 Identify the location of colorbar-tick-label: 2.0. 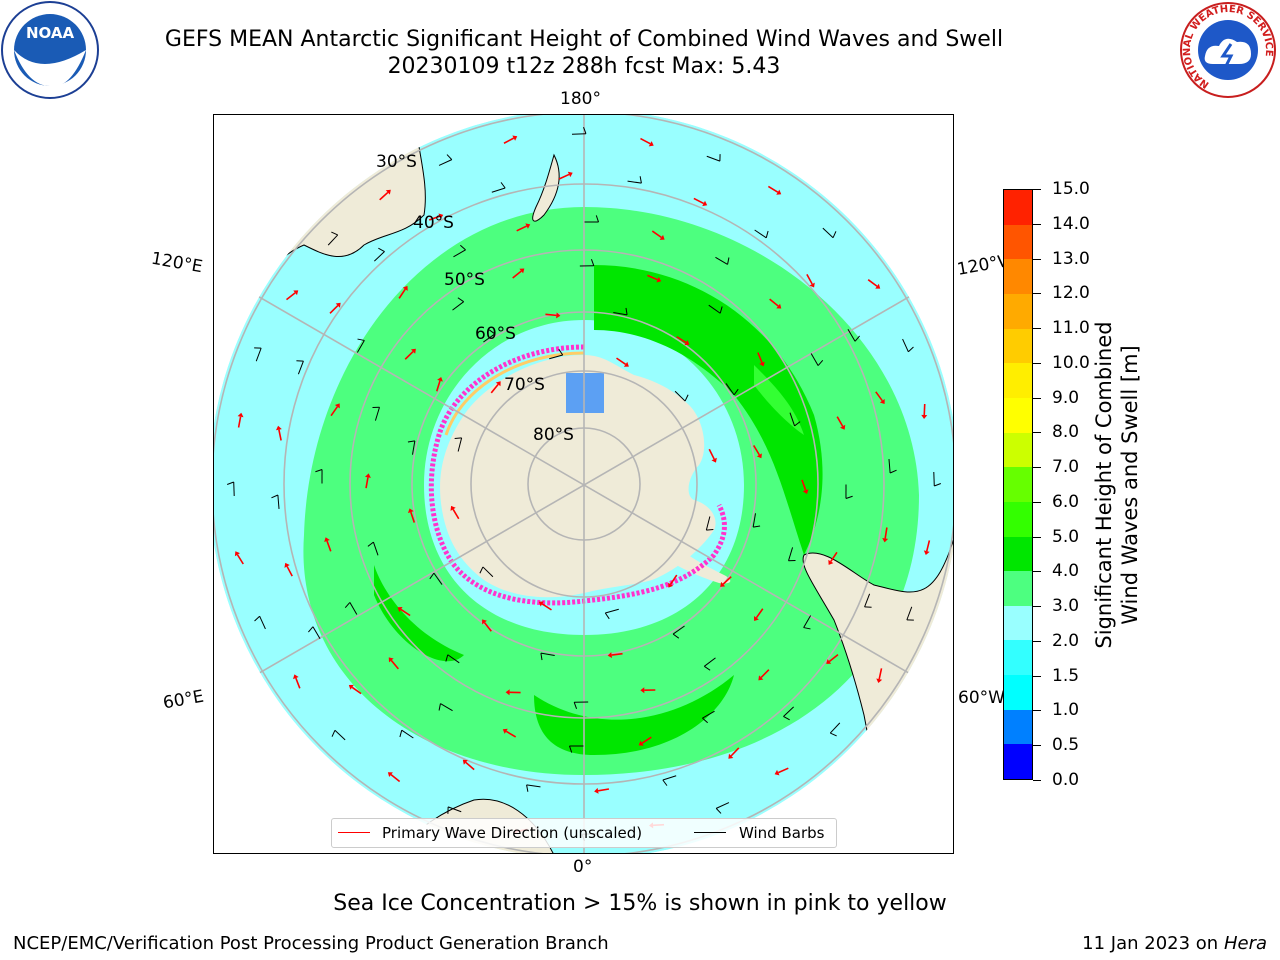
(1066, 640).